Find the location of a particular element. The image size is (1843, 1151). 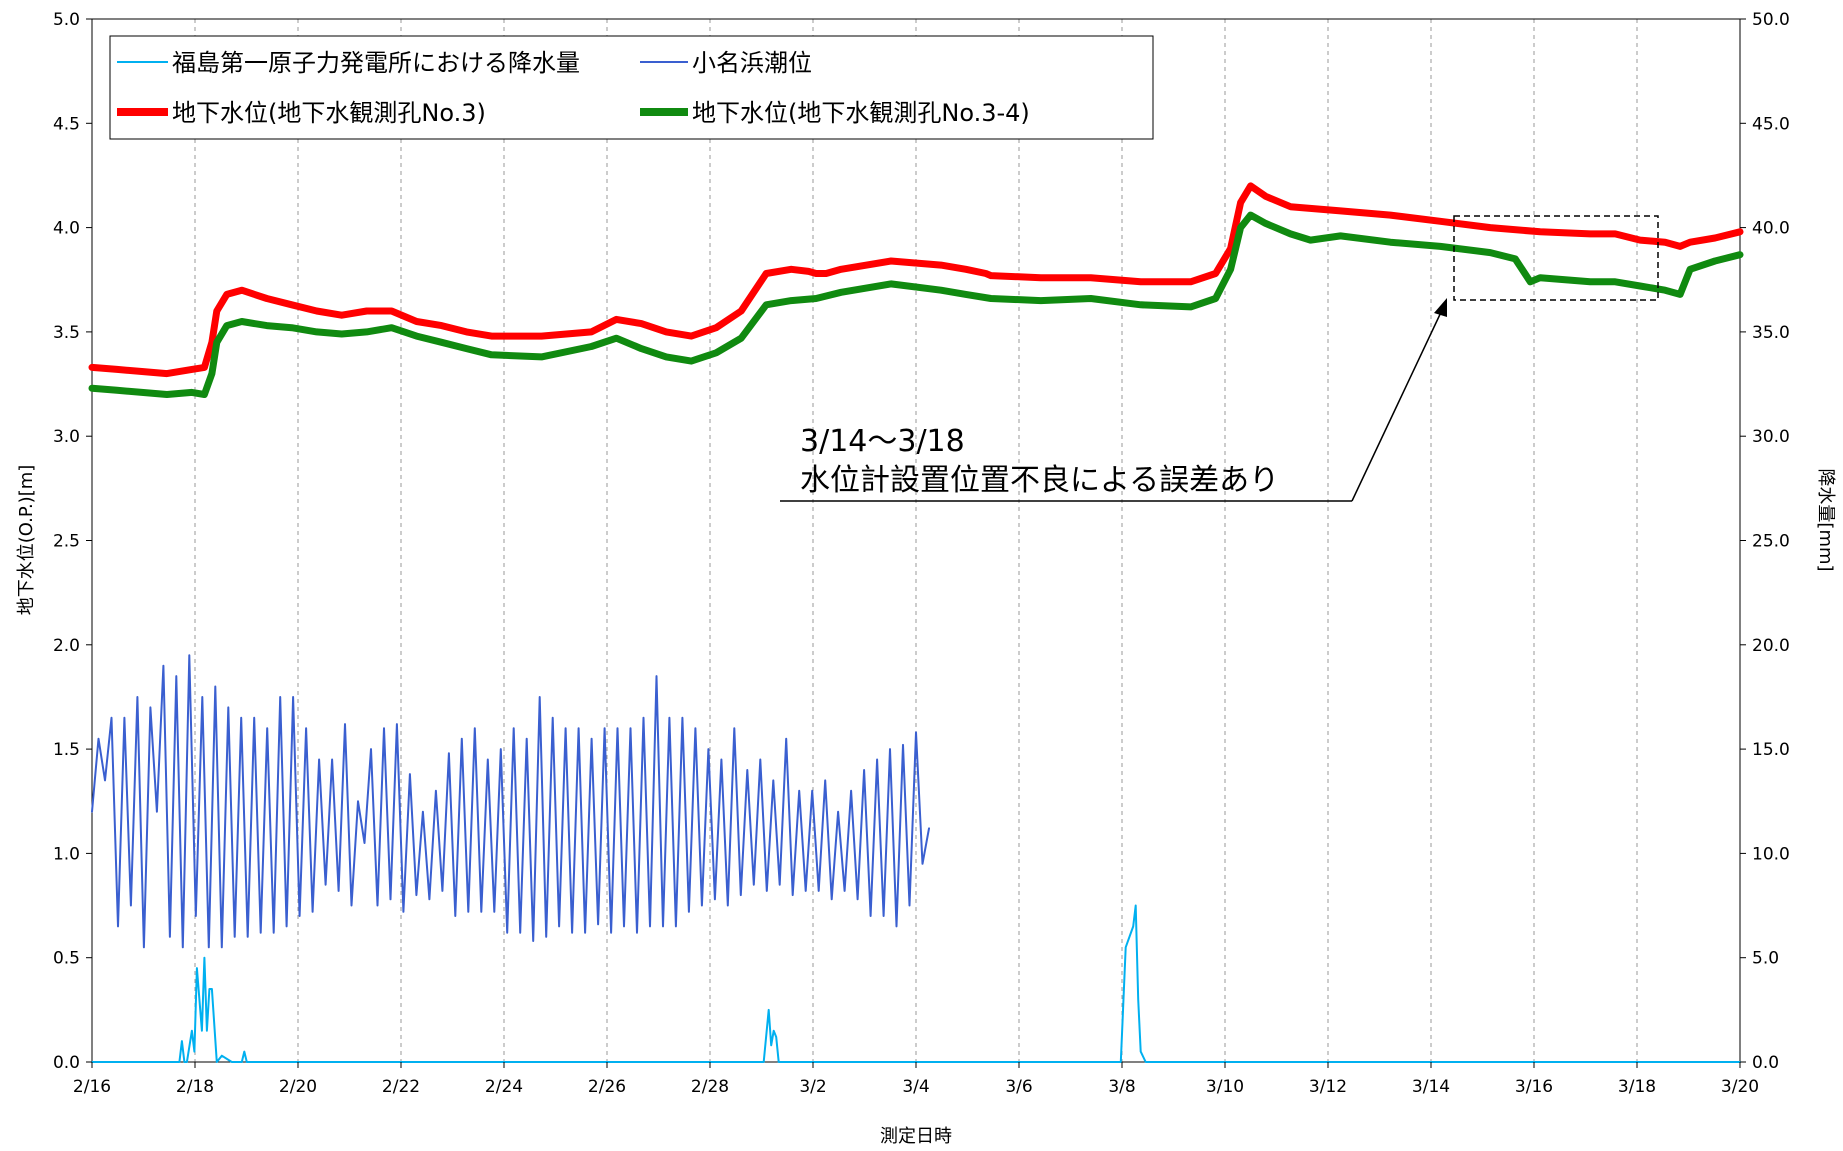

x-tick-label: 3/2 is located at coordinates (812, 1087).